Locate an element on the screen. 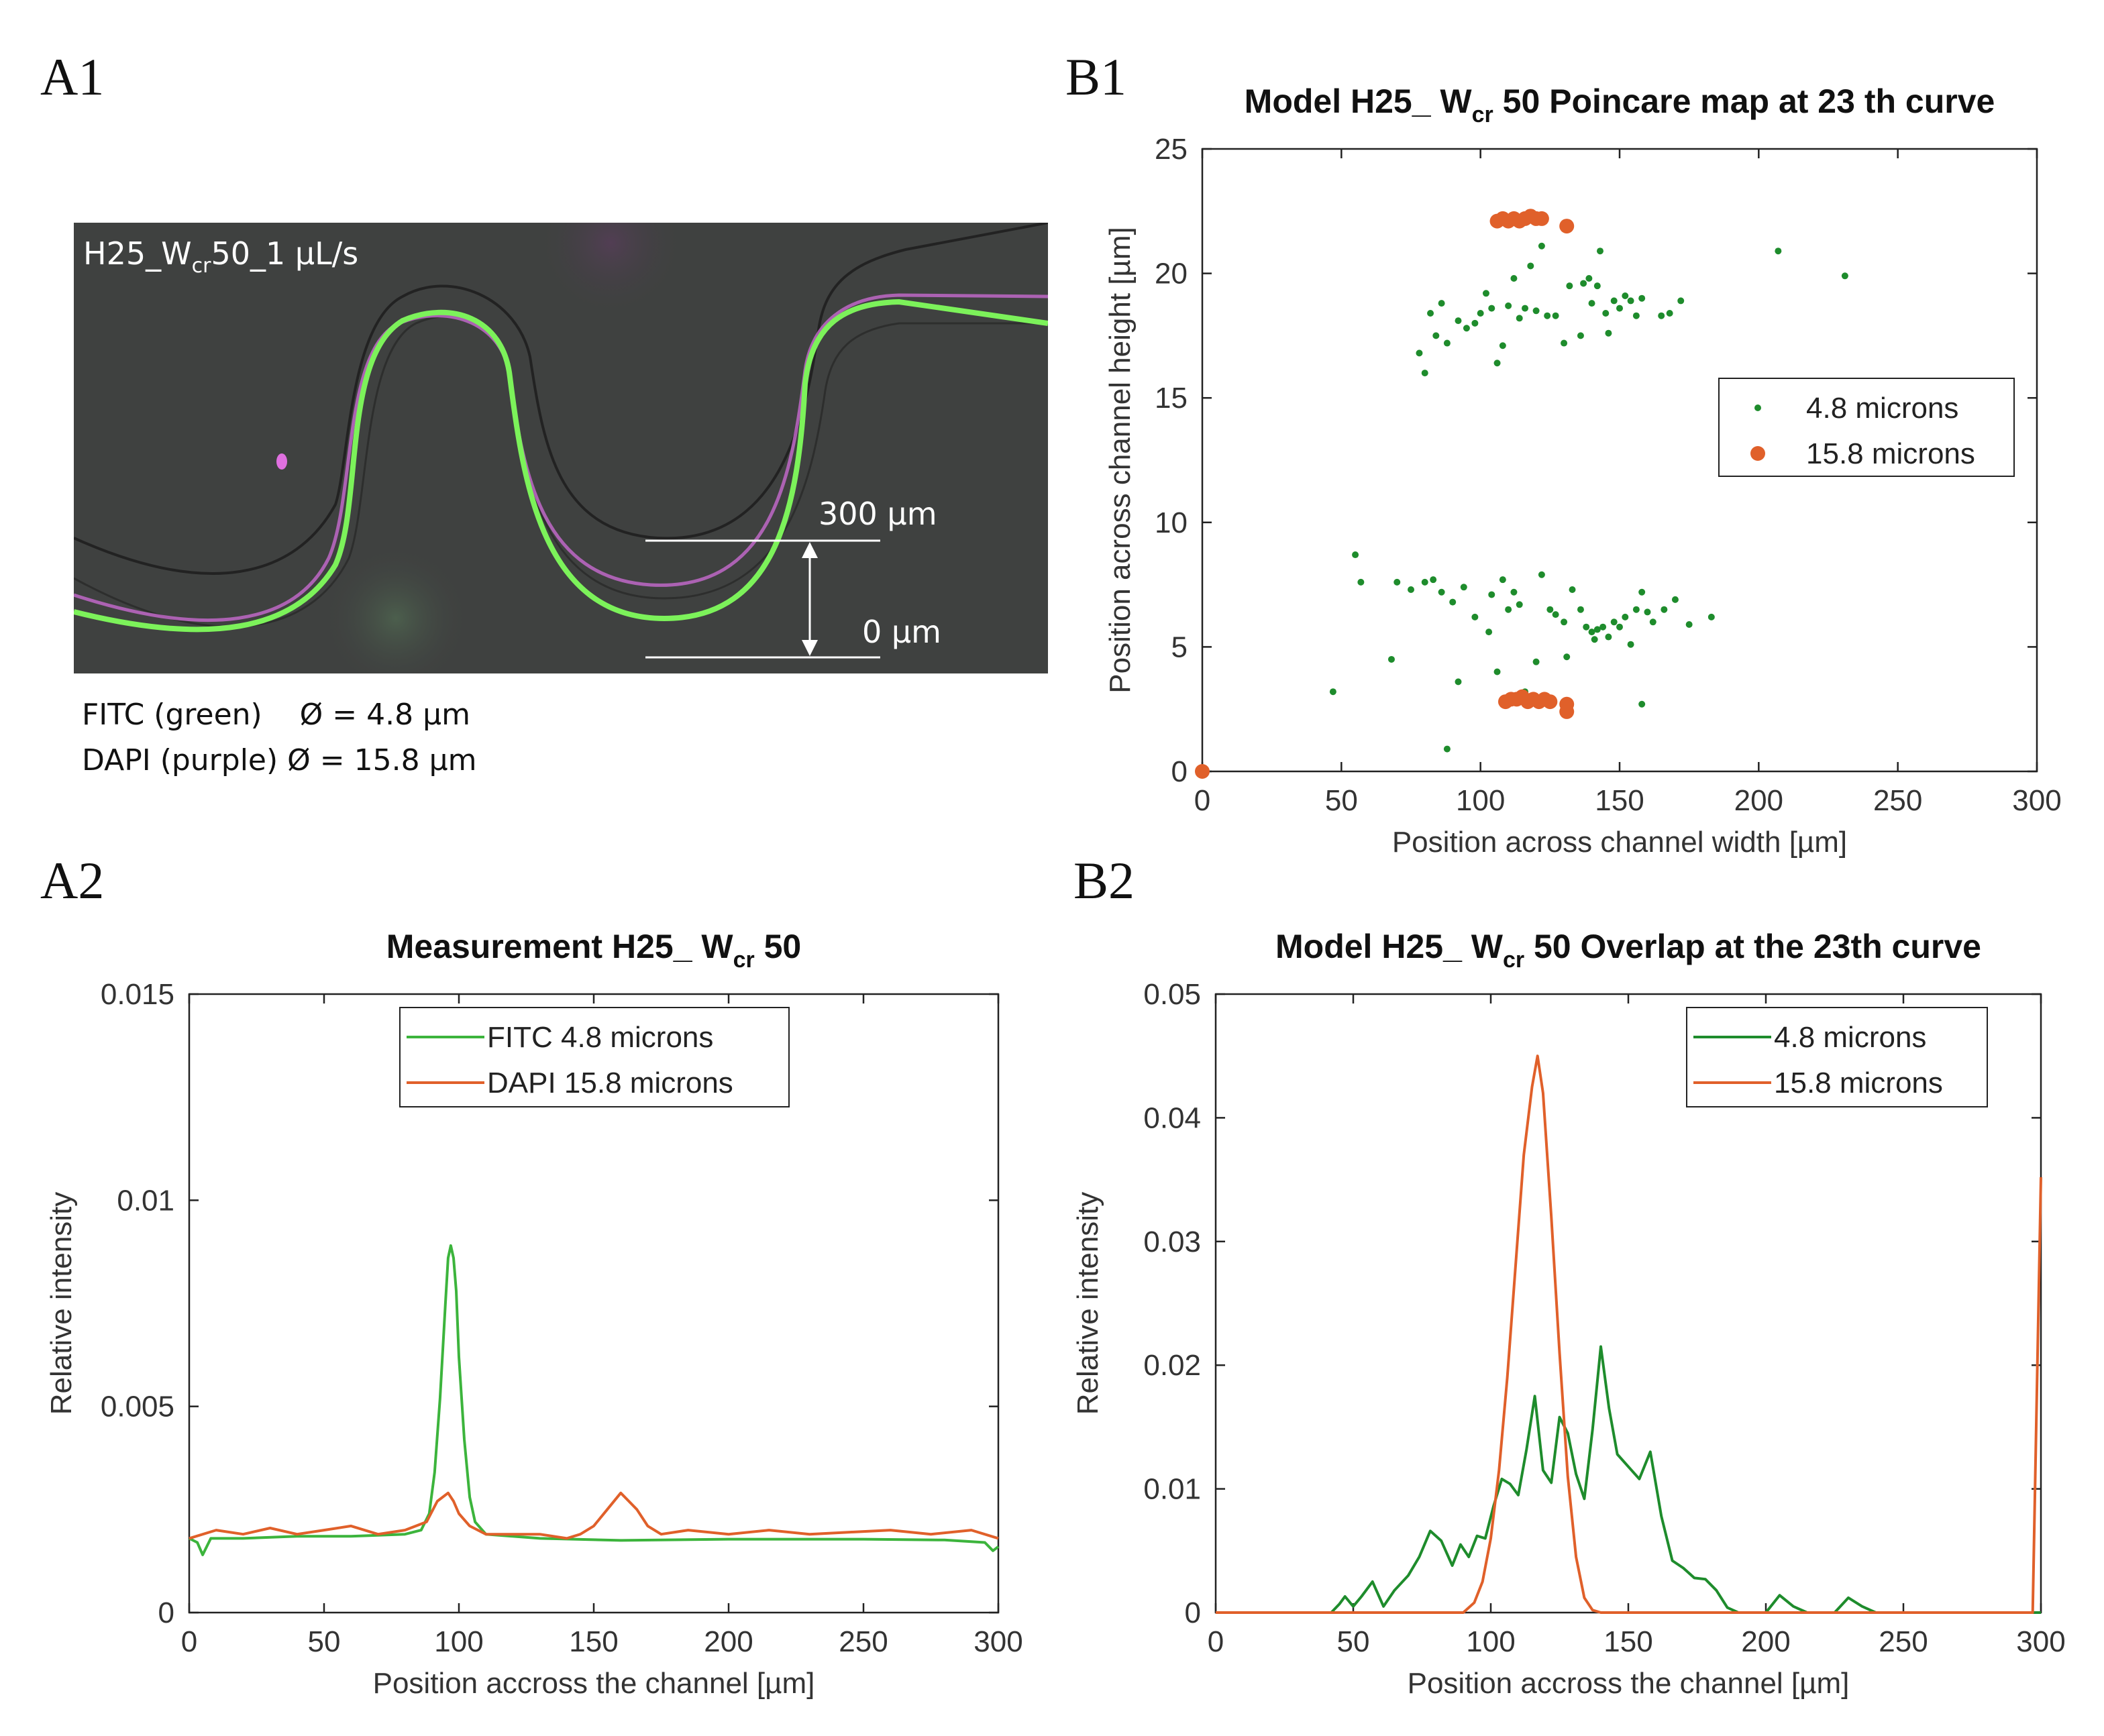 The width and height of the screenshot is (2104, 1736). b1-ytick-label: 5 is located at coordinates (1179, 647).